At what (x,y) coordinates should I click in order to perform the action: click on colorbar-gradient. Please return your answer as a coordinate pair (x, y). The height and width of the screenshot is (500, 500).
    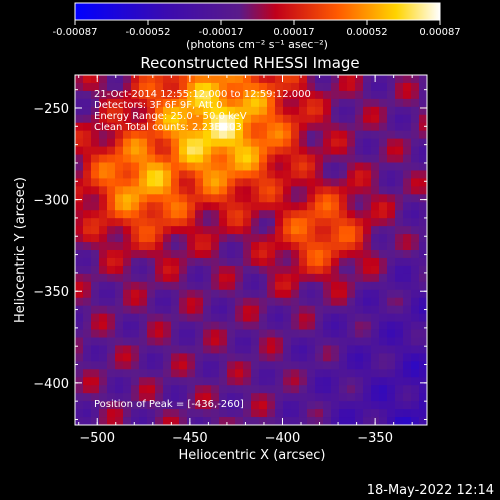
    Looking at the image, I should click on (257, 11).